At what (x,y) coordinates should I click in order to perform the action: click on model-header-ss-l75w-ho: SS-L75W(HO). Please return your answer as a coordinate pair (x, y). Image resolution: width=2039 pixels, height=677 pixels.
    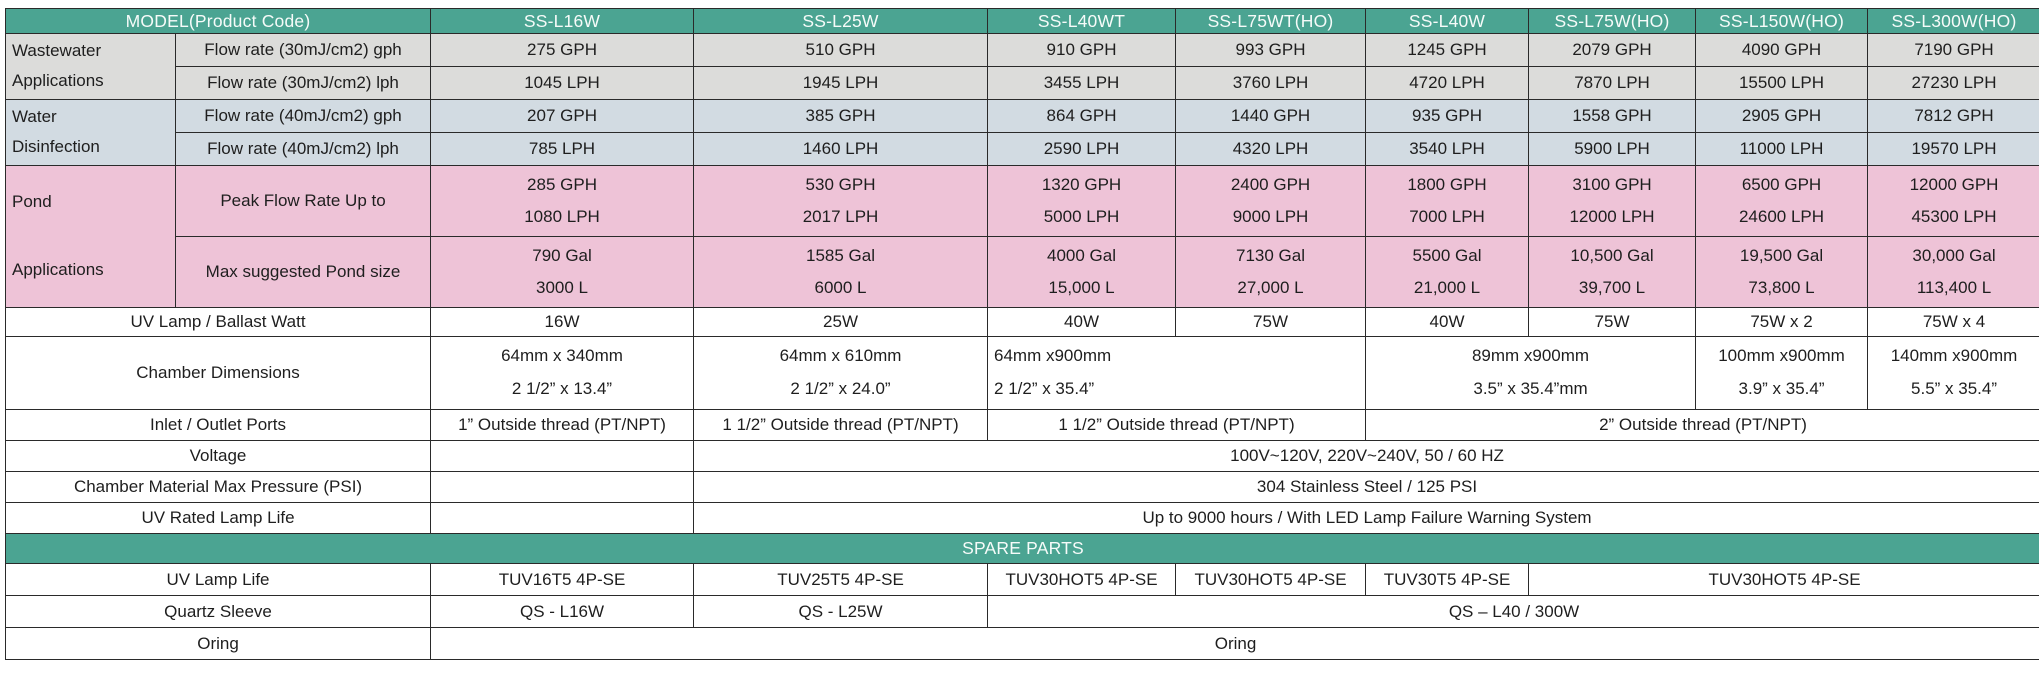
    Looking at the image, I should click on (1612, 21).